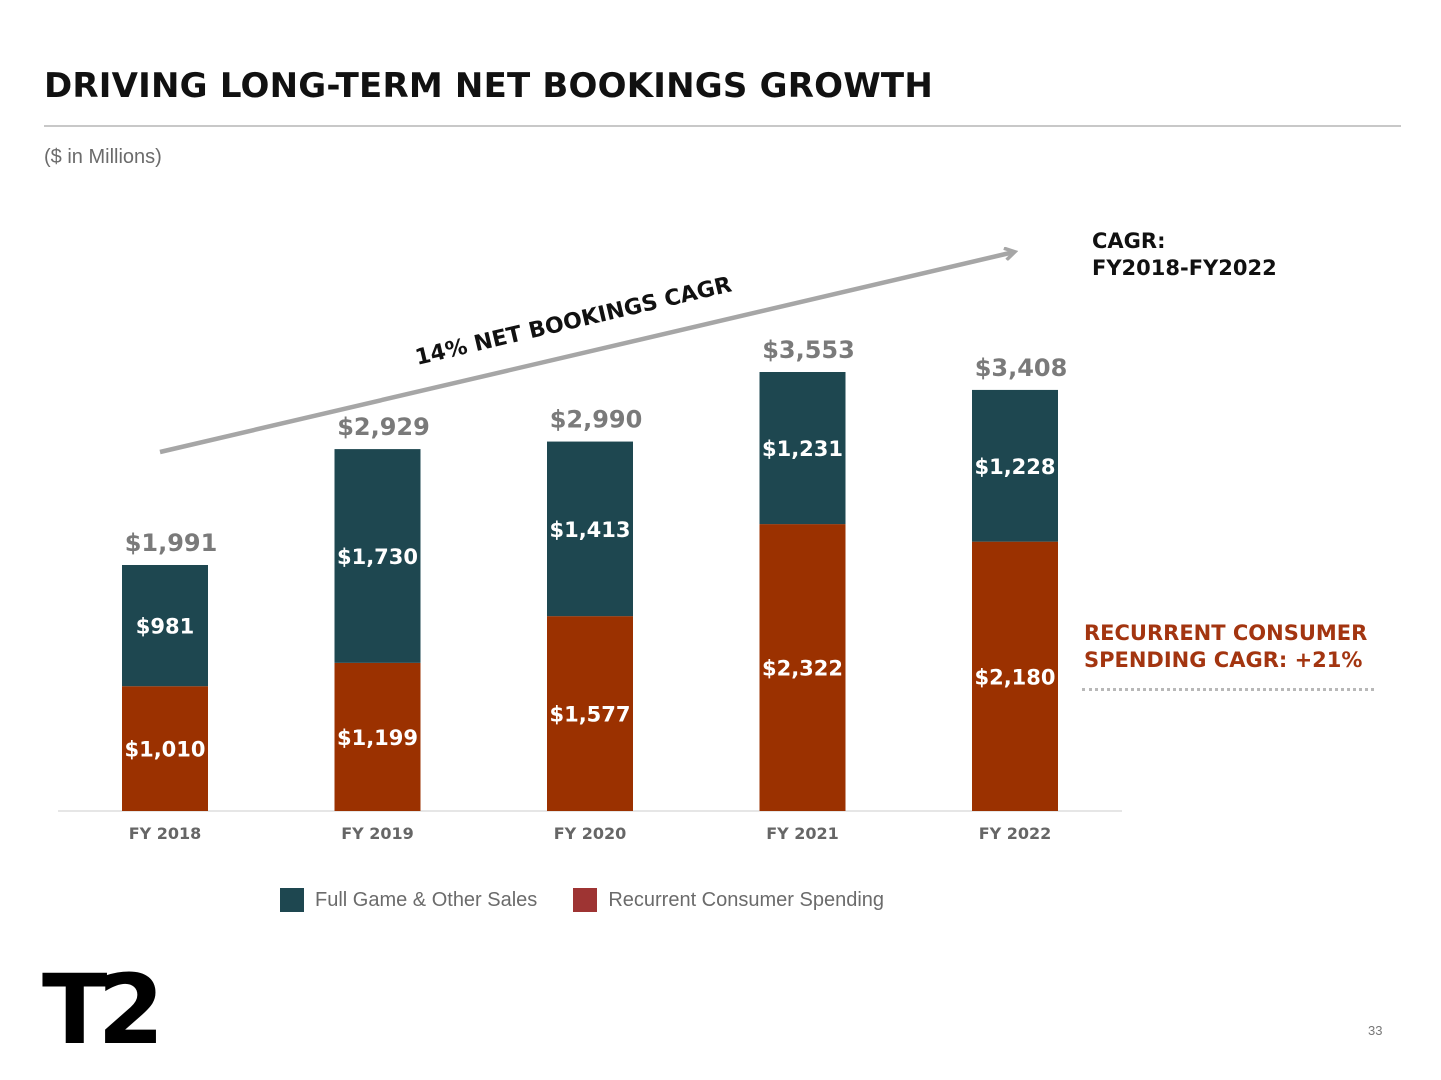 This screenshot has height=1080, width=1441. Describe the element at coordinates (488, 86) in the screenshot. I see `slide-title: DRIVING LONG-TERM NET BOOKINGS GROWTH` at that location.